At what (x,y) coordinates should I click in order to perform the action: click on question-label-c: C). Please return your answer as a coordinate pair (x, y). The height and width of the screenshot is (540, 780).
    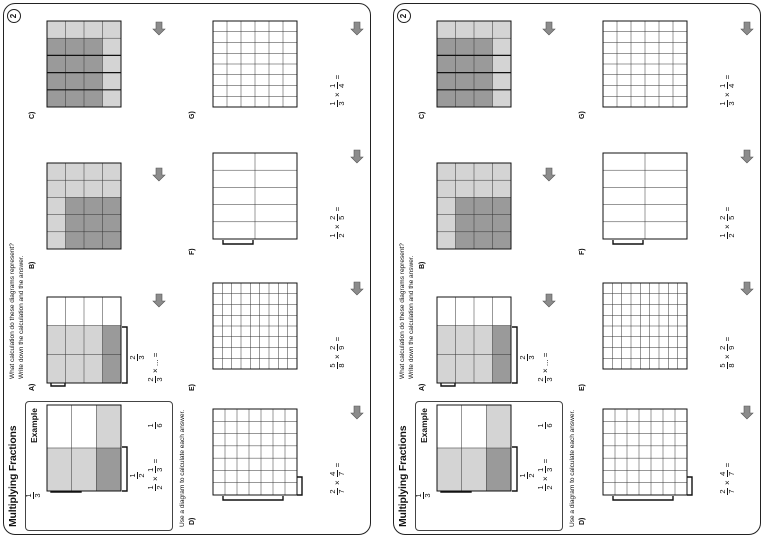
    Looking at the image, I should click on (32, 115).